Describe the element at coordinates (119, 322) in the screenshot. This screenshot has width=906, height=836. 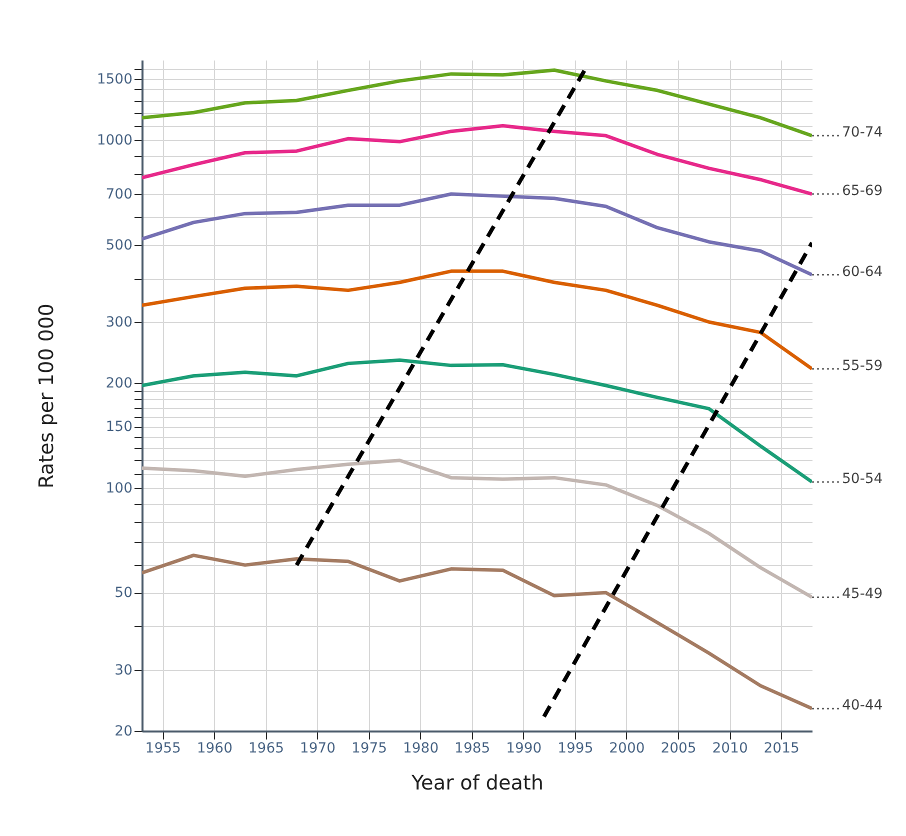
I see `y-tick-label: 300` at that location.